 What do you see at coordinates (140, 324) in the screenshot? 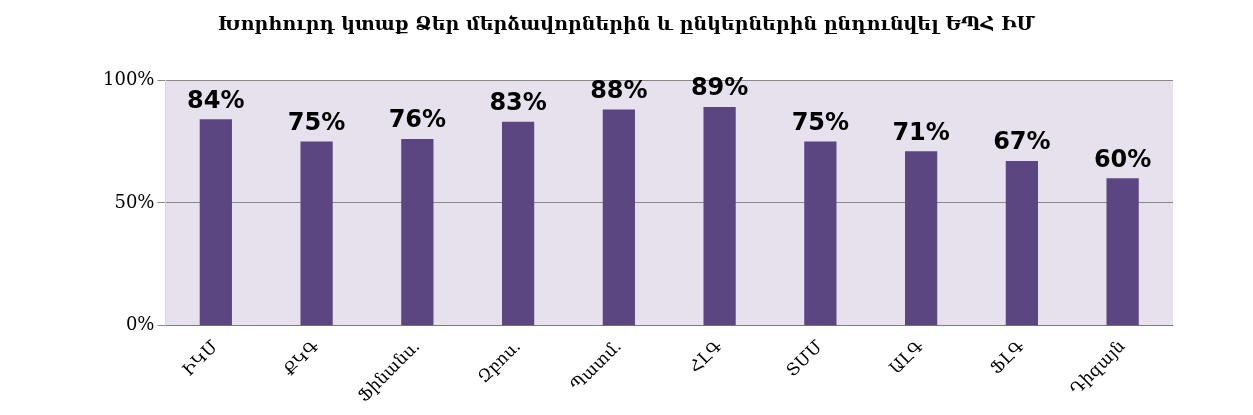
I see `y-tick-label: 0%` at bounding box center [140, 324].